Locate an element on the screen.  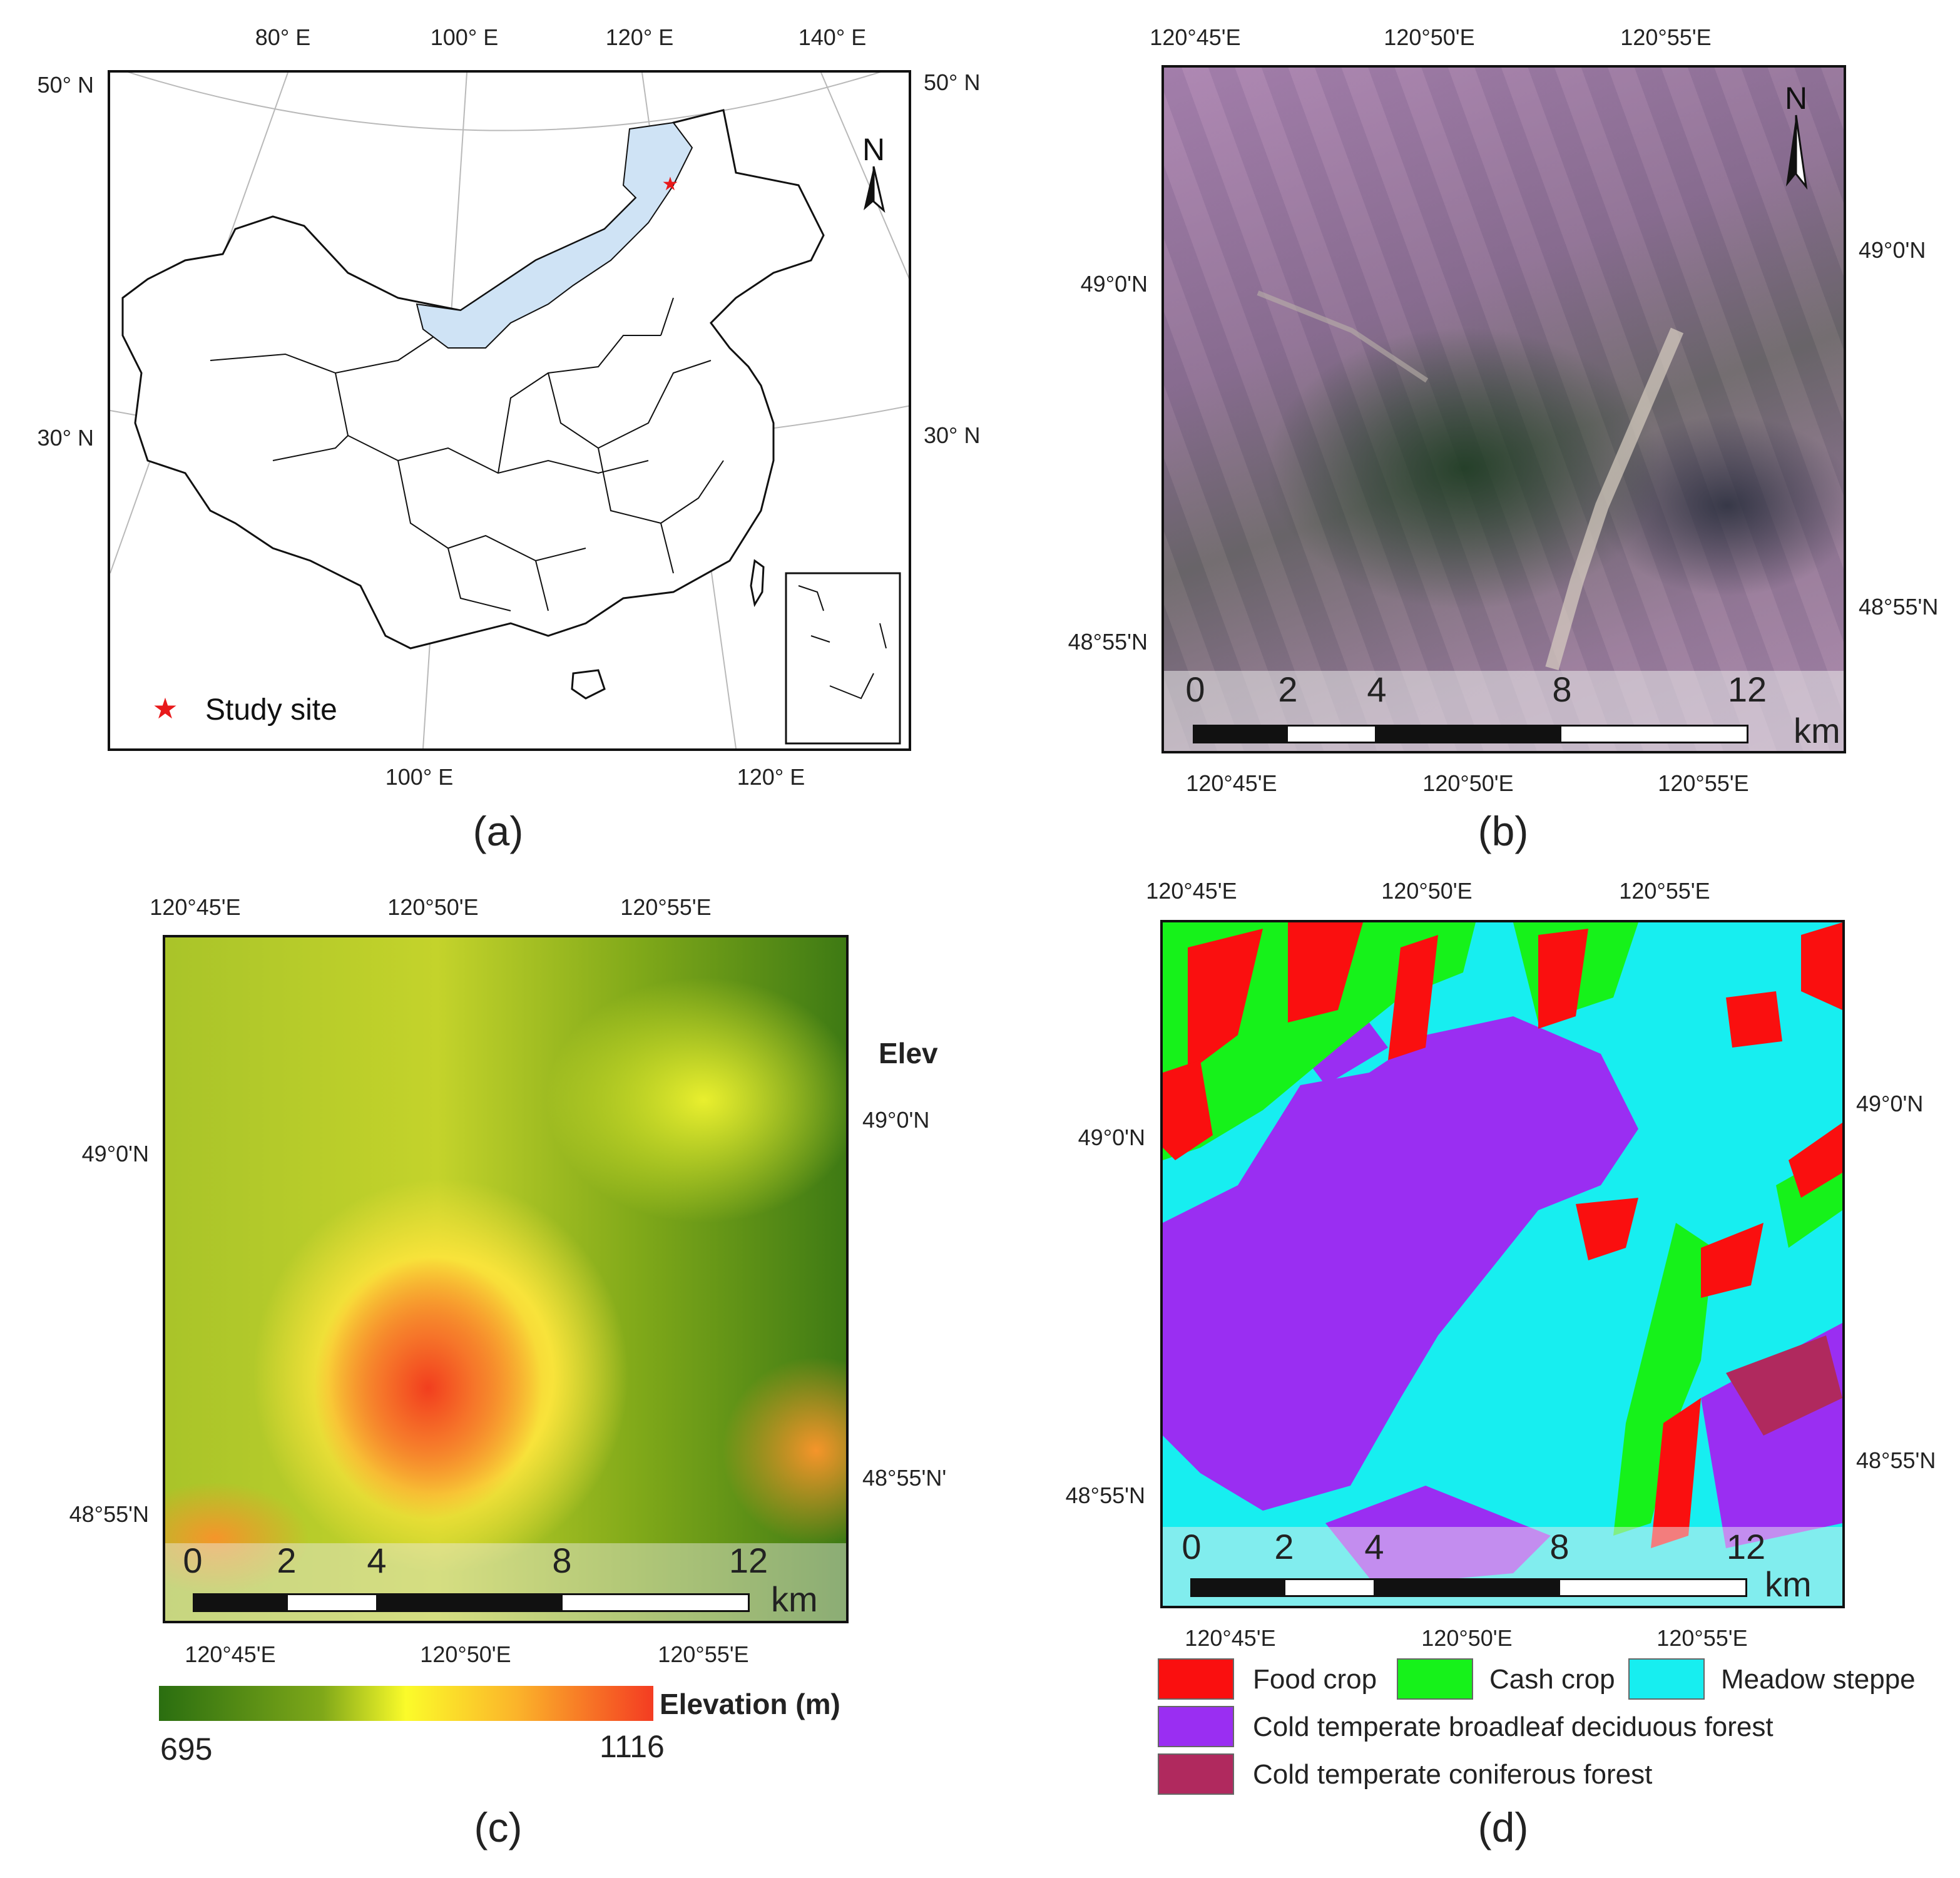
china-map-frame: ★ N ★ Study site is located at coordinates (510, 410).